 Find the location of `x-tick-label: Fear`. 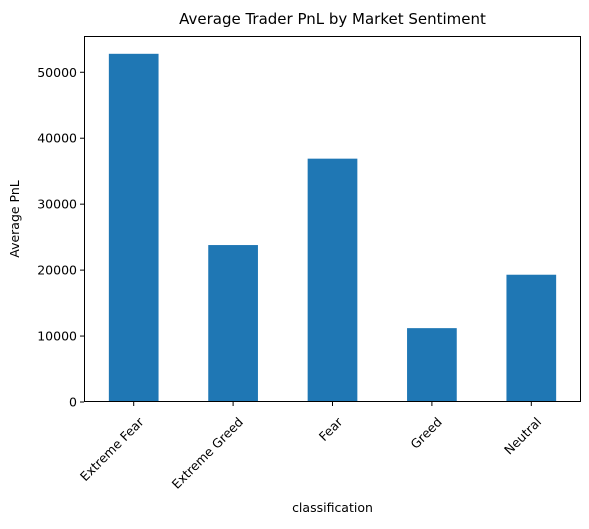

x-tick-label: Fear is located at coordinates (331, 429).